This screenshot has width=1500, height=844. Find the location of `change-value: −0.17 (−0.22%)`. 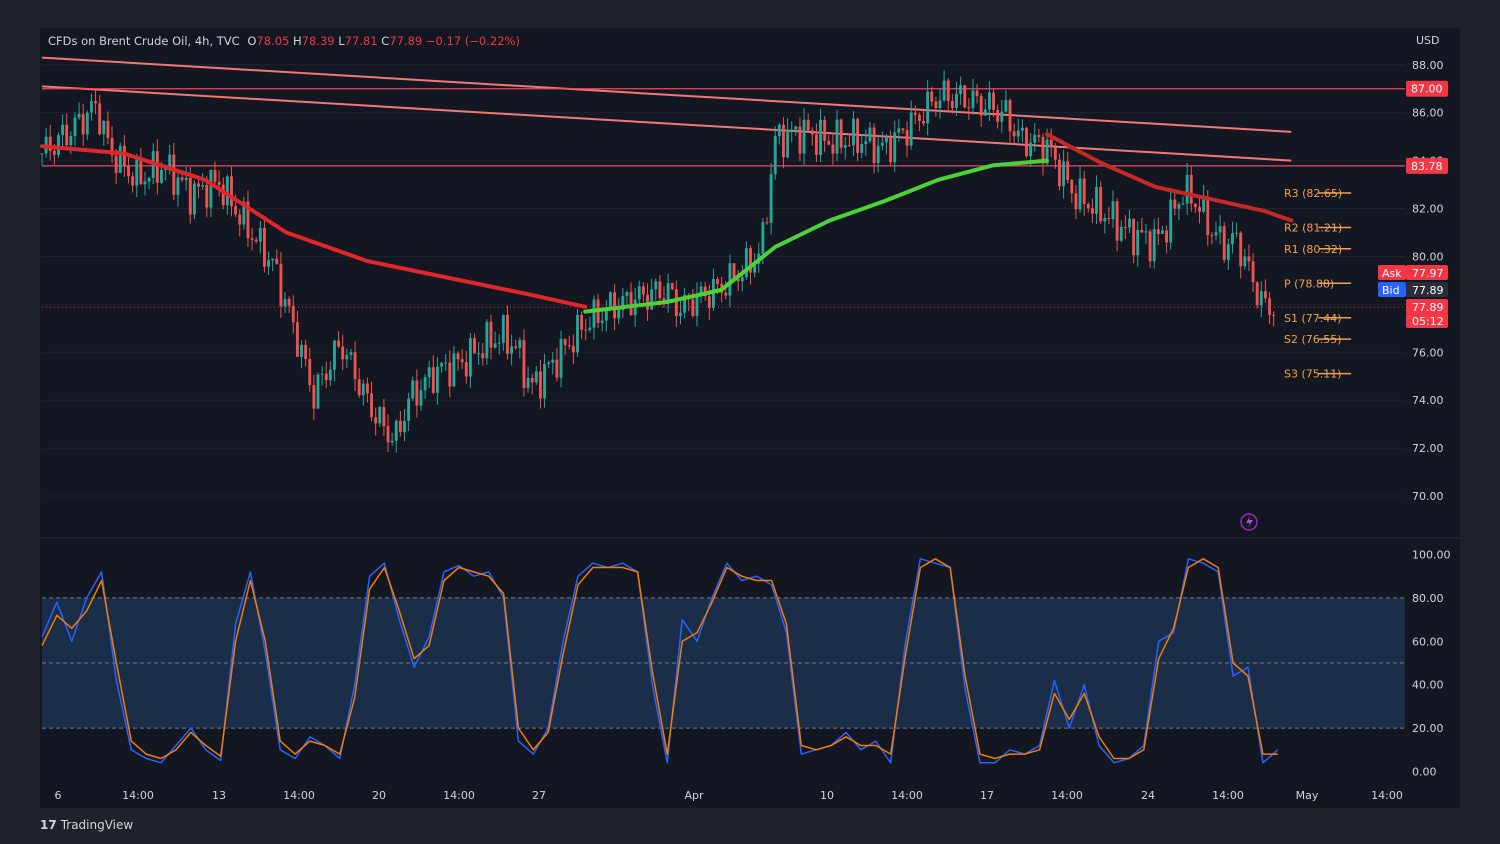

change-value: −0.17 (−0.22%) is located at coordinates (472, 41).